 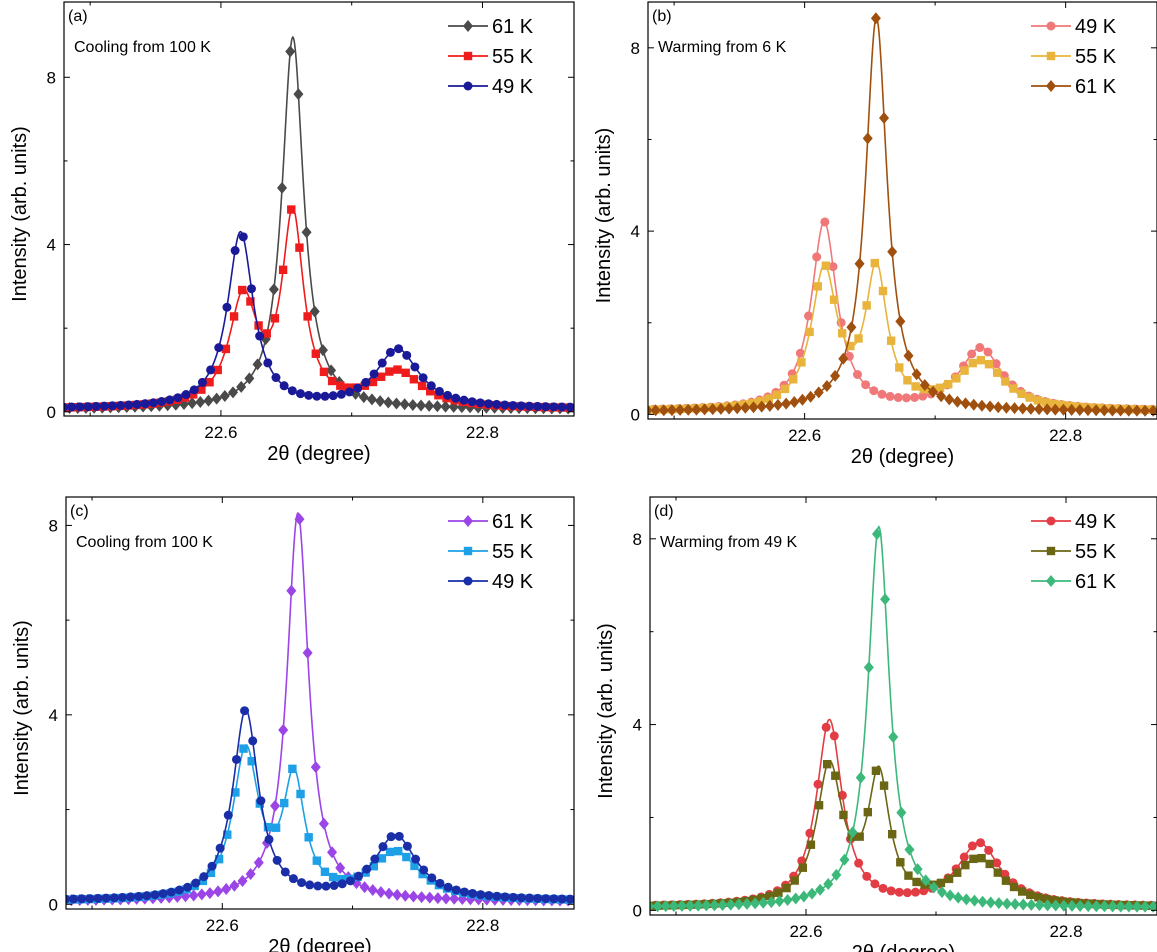 What do you see at coordinates (1074, 582) in the screenshot?
I see `legend-item: 61 K` at bounding box center [1074, 582].